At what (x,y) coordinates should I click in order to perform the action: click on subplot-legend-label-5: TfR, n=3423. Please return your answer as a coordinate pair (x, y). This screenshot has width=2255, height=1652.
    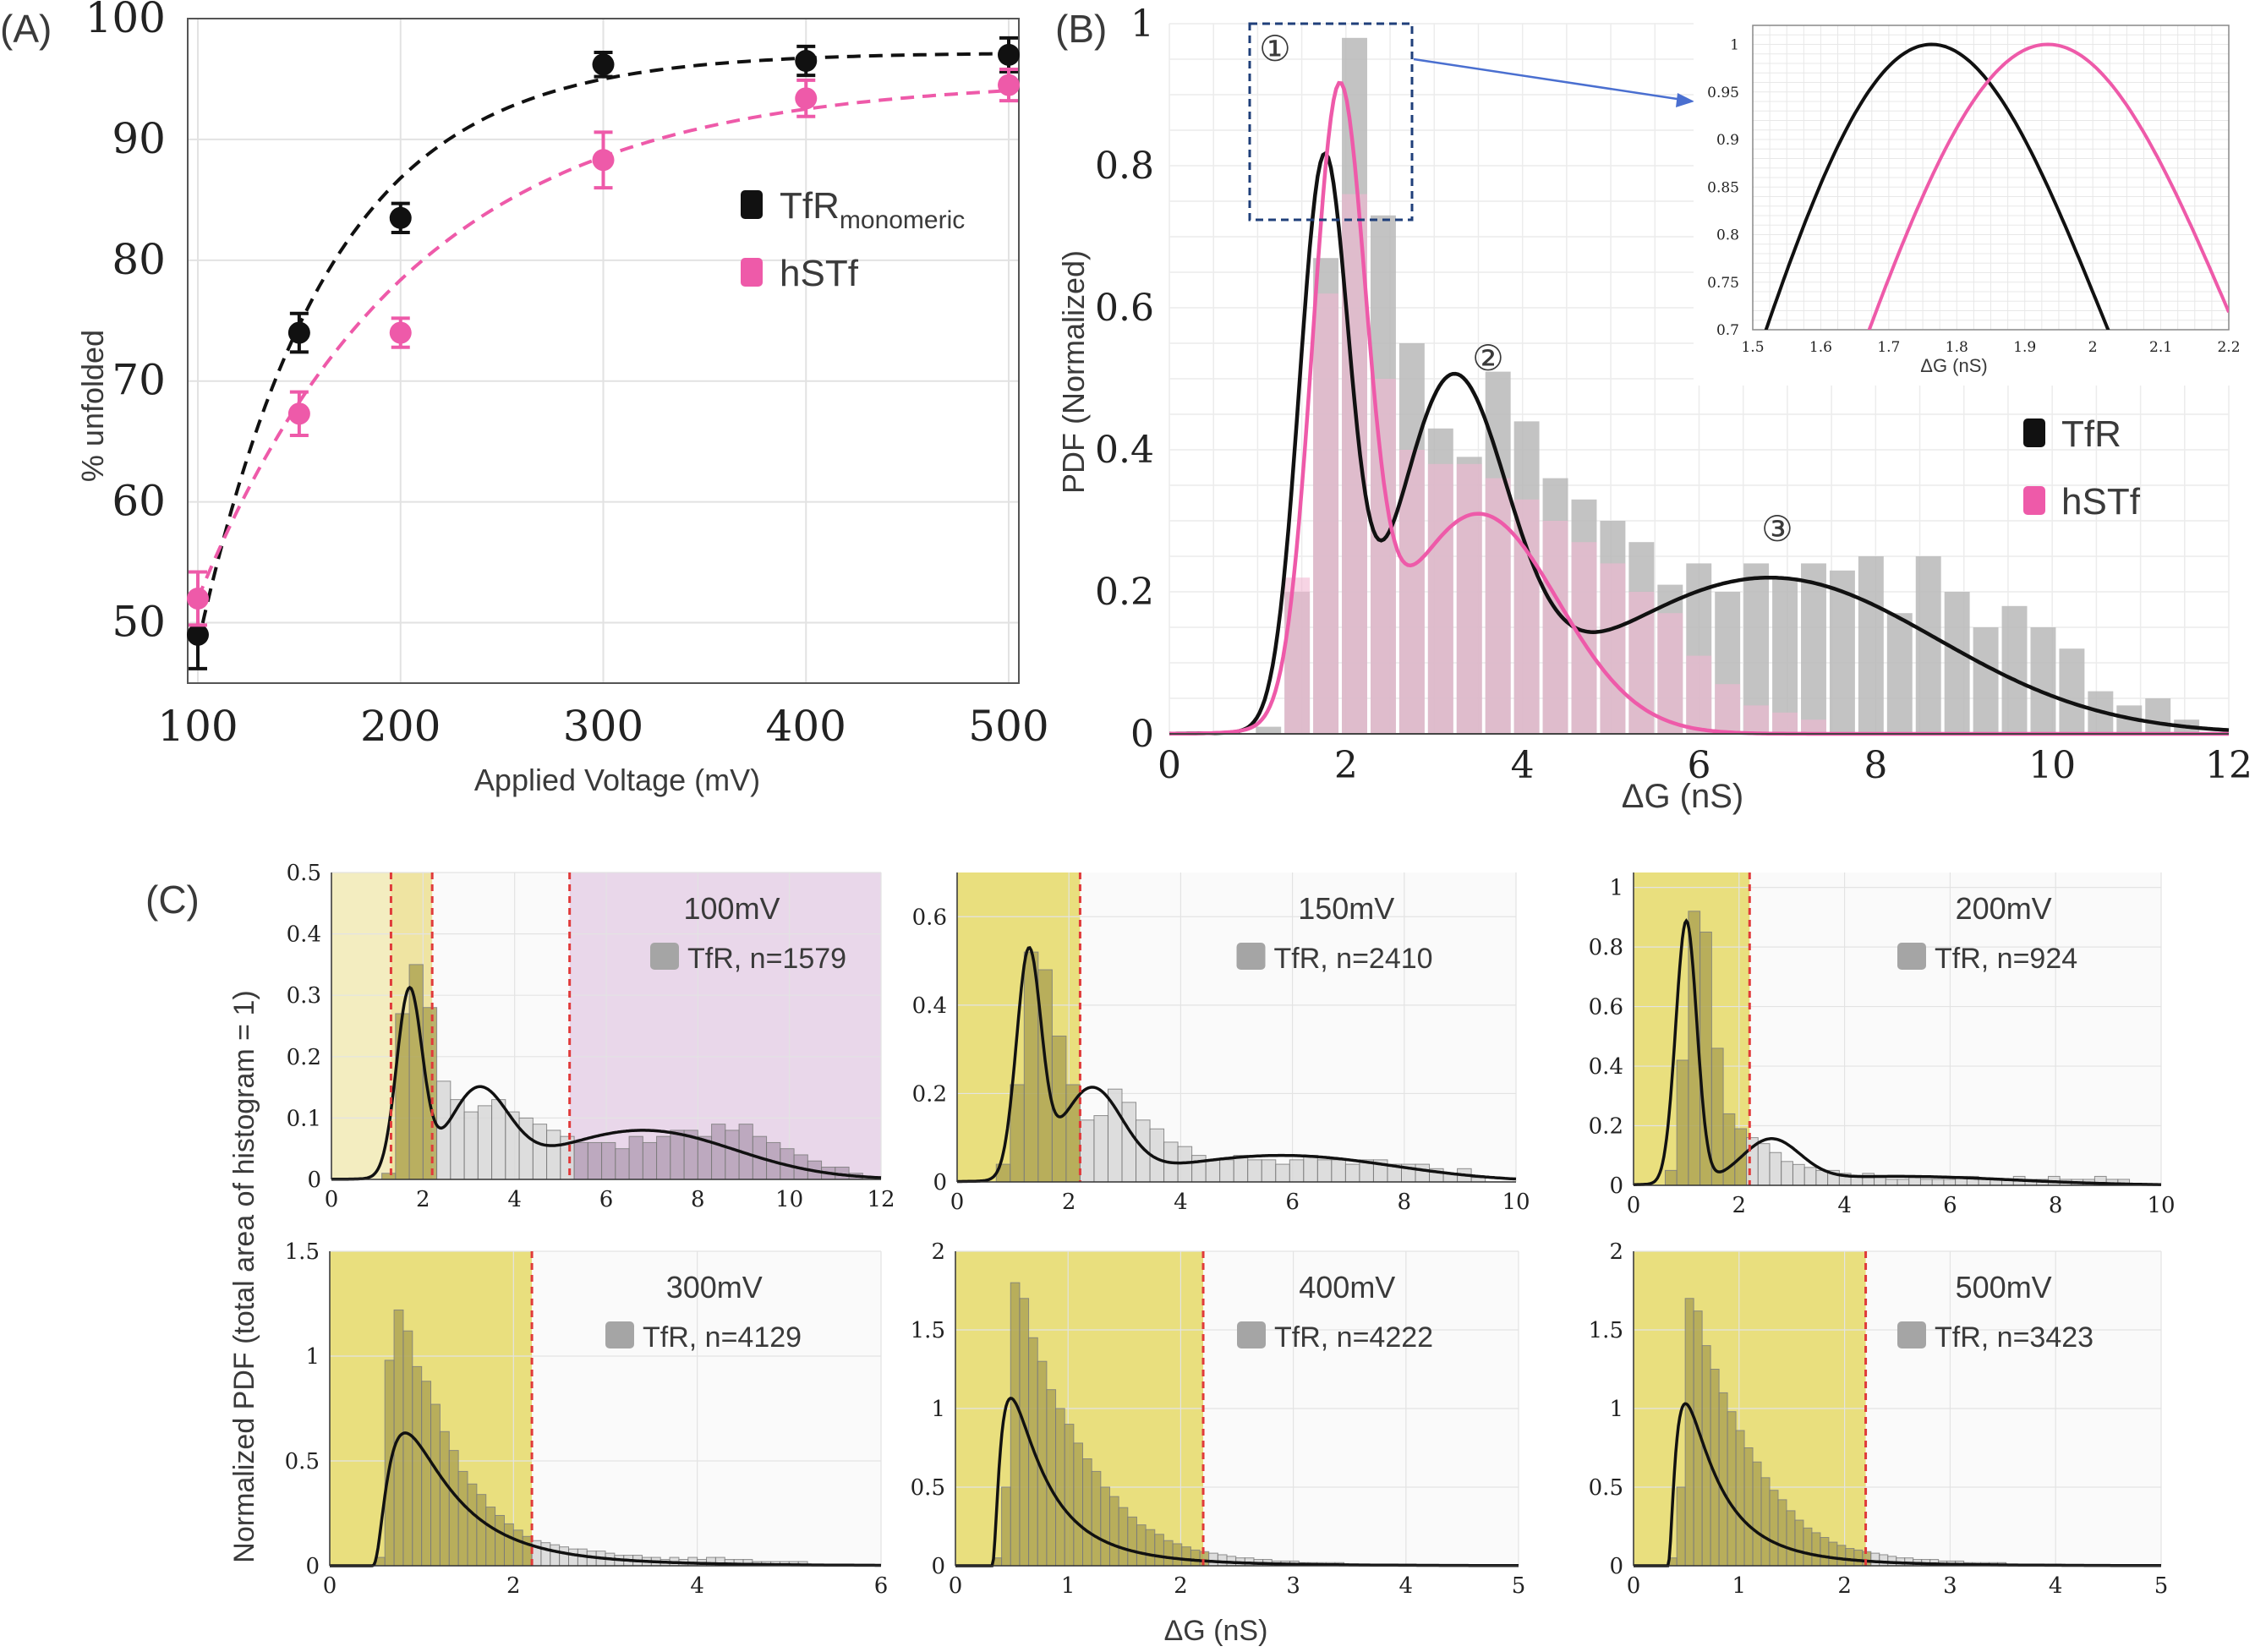
    Looking at the image, I should click on (2014, 1337).